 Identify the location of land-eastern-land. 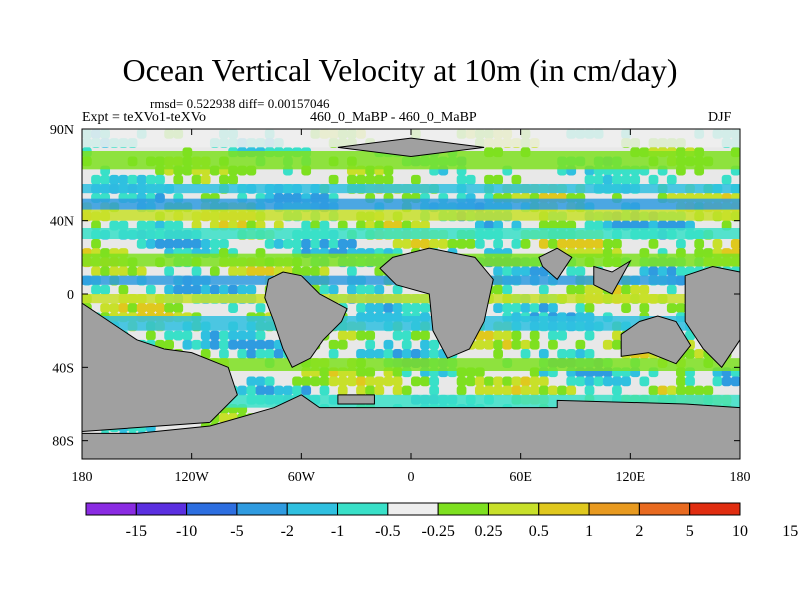
(712, 317).